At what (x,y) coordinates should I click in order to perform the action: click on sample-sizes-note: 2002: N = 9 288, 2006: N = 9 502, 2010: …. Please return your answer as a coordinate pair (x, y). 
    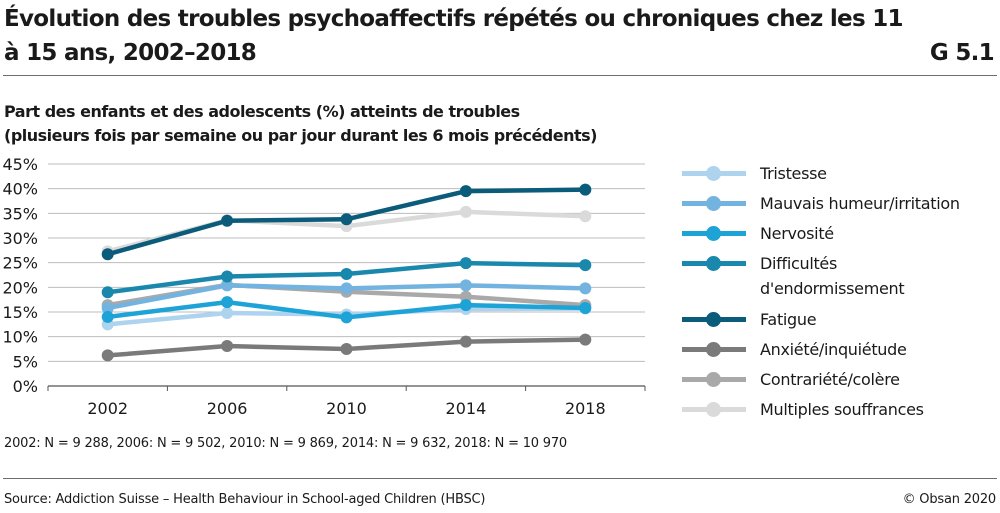
    Looking at the image, I should click on (286, 443).